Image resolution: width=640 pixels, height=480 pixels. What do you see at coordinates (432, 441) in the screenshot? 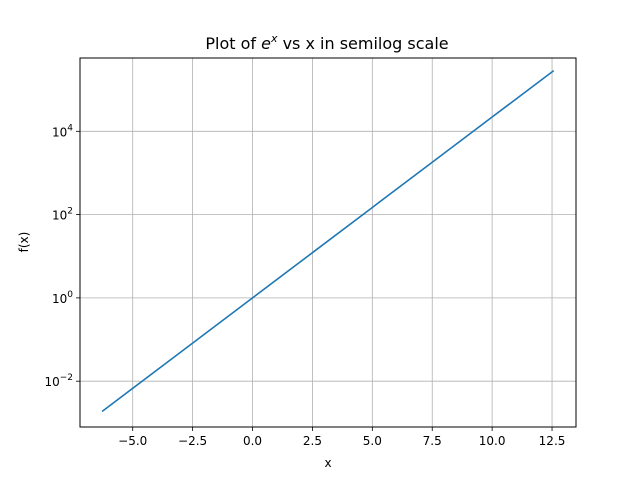
I see `x-tick-label: 7.5` at bounding box center [432, 441].